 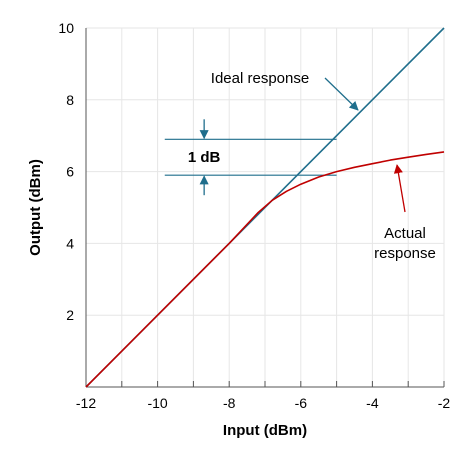 I want to click on compression-label: 1 dB, so click(x=204, y=157).